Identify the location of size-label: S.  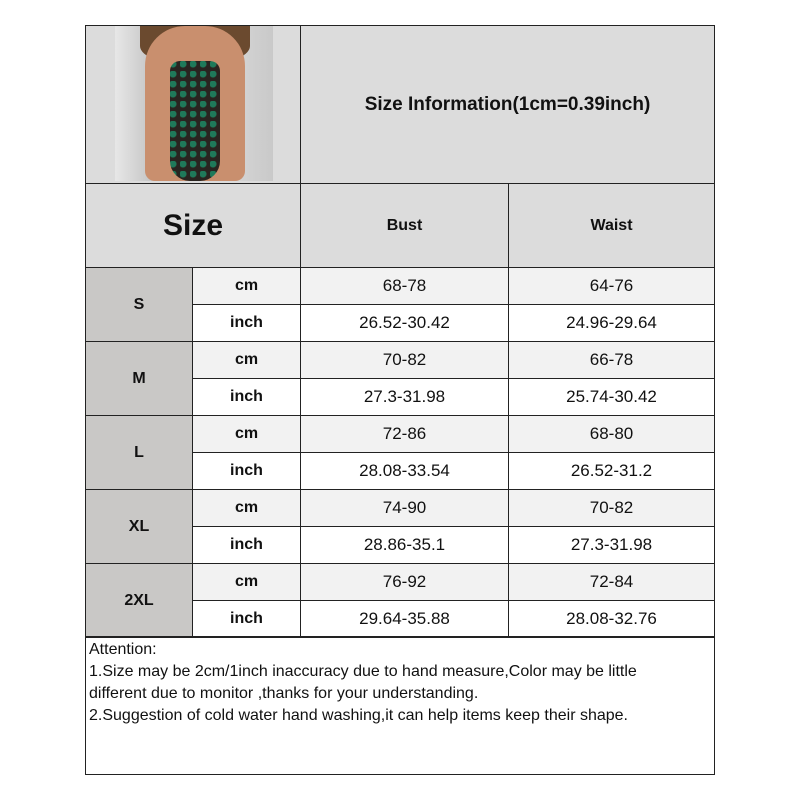
(139, 304).